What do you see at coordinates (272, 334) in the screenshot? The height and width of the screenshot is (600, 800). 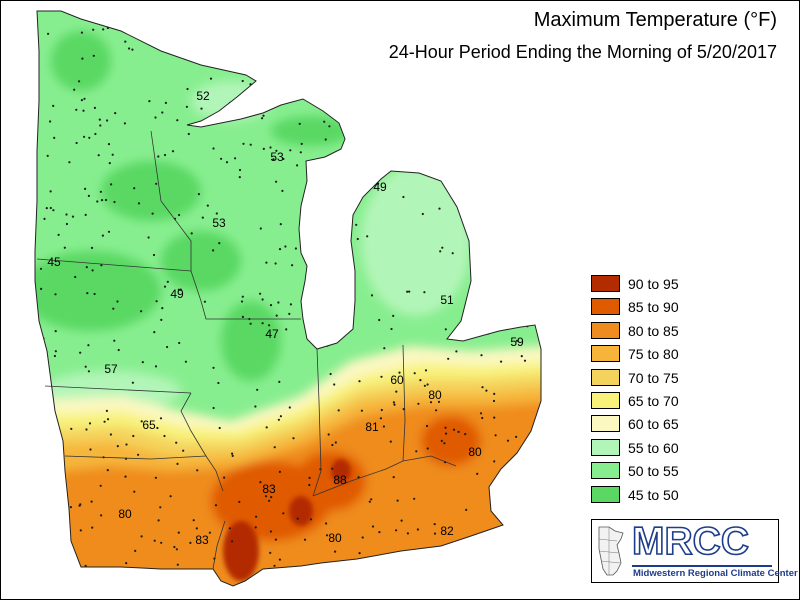 I see `station-value-label: 47` at bounding box center [272, 334].